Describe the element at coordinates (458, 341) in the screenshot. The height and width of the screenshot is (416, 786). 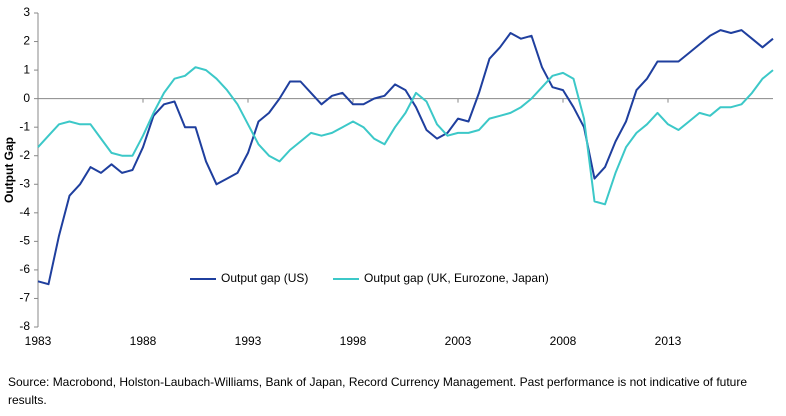
I see `x-tick-label: 2003` at that location.